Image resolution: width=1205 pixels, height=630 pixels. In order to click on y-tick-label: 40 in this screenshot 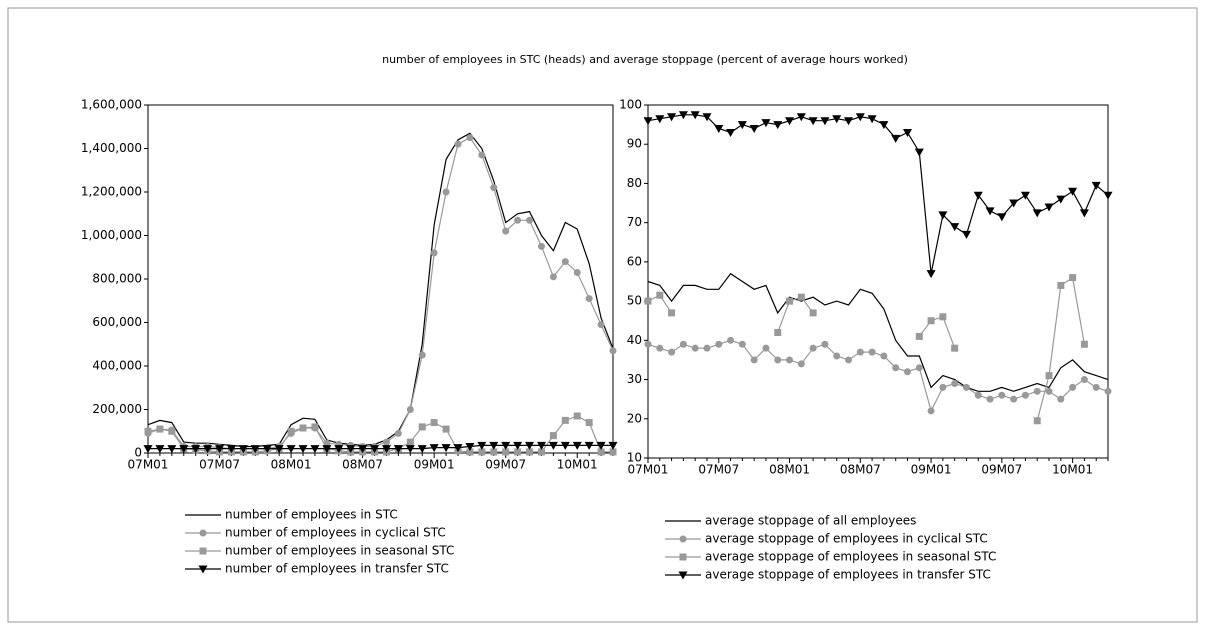, I will do `click(634, 340)`.